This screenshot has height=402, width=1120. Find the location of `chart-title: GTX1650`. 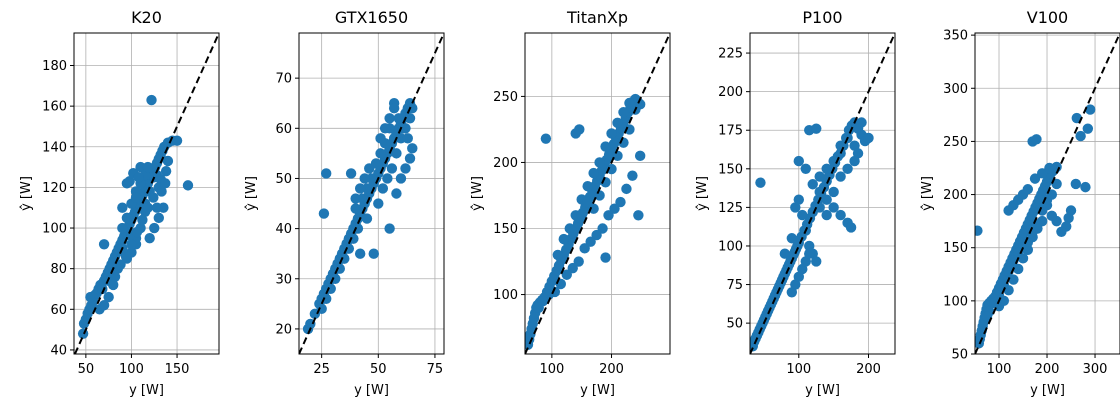

chart-title: GTX1650 is located at coordinates (371, 17).